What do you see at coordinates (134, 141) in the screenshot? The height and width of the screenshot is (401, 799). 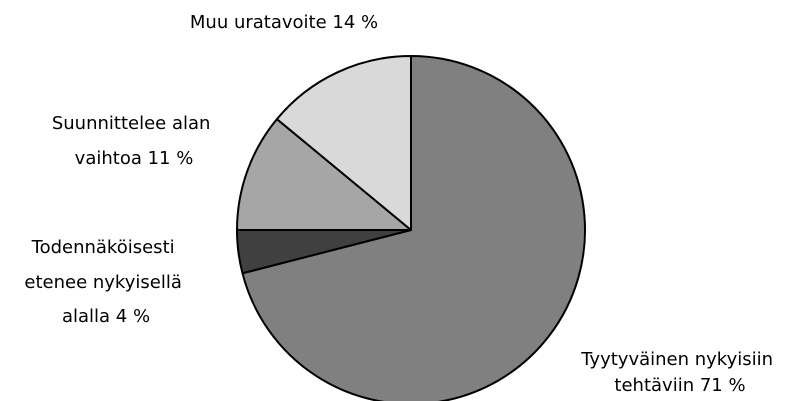 I see `slice-label-suunnittelee: Suunnittelee alan vaihtoa 11 %` at bounding box center [134, 141].